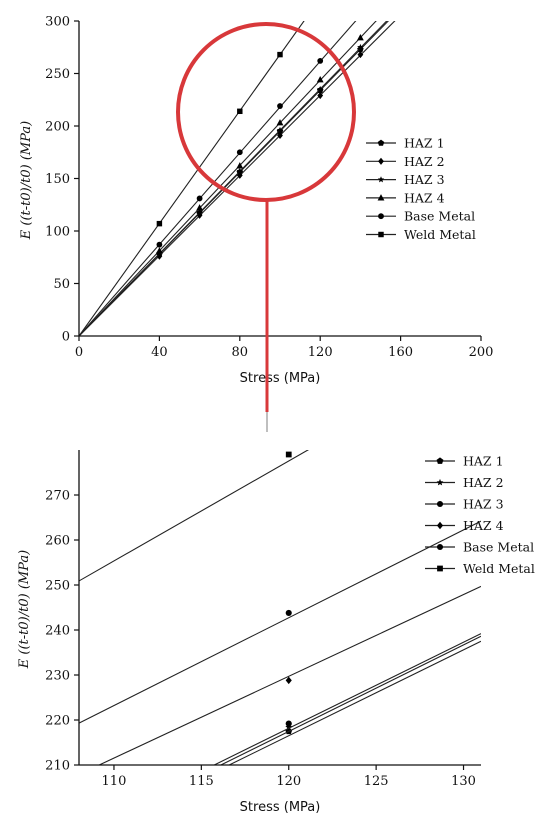 The width and height of the screenshot is (547, 820). What do you see at coordinates (201, 781) in the screenshot?
I see `x-tick-label: 115` at bounding box center [201, 781].